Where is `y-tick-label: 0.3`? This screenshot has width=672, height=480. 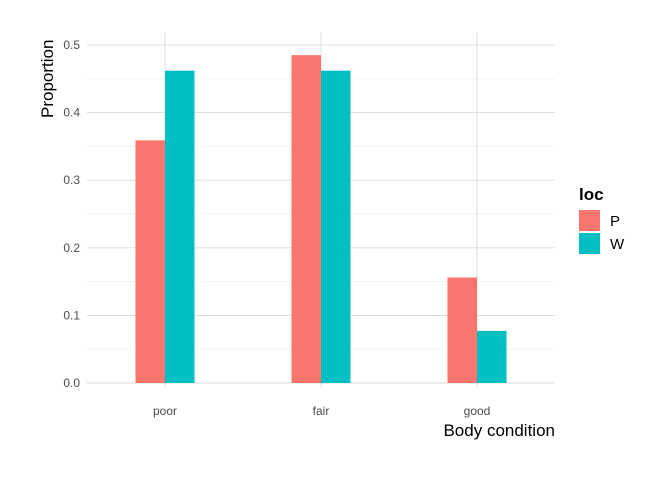 y-tick-label: 0.3 is located at coordinates (71, 180).